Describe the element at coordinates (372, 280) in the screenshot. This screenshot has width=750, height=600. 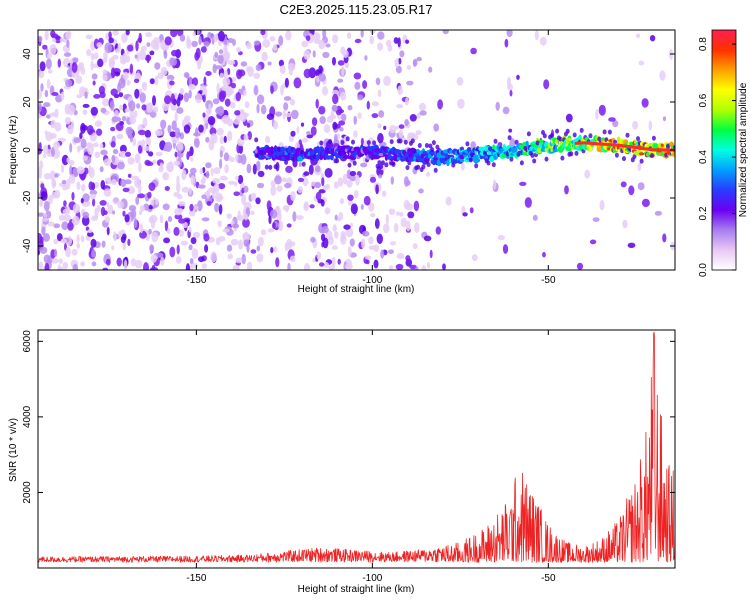
I see `spectrogram-x-tick-label: -100` at that location.